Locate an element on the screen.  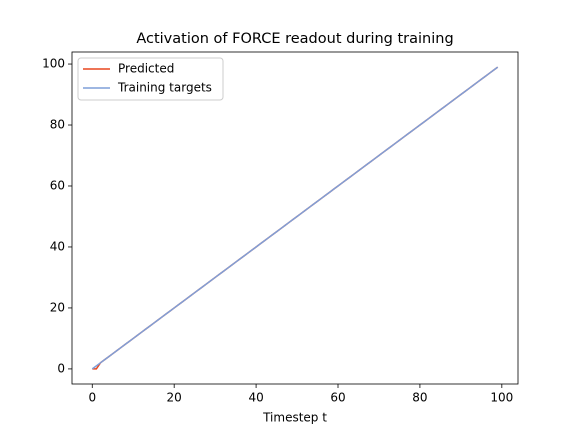
x-tick-label: 40 is located at coordinates (255, 398).